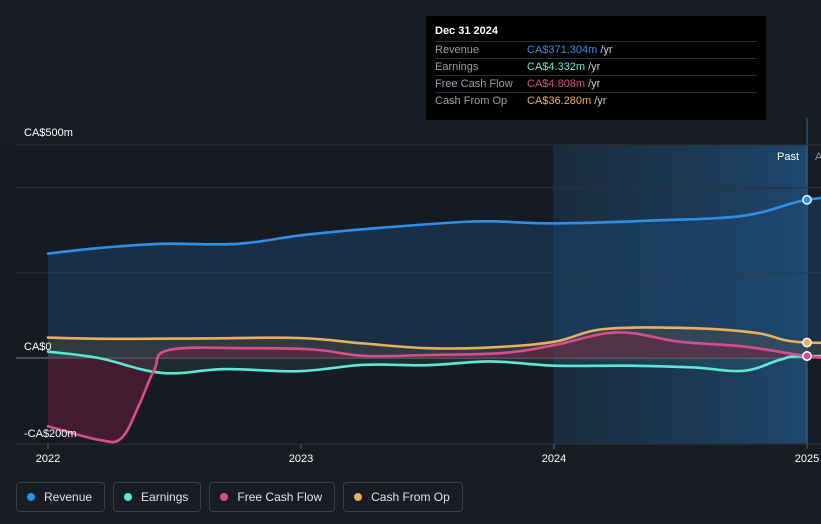  I want to click on tooltip-value: CA$36.280m/yr, so click(566, 101).